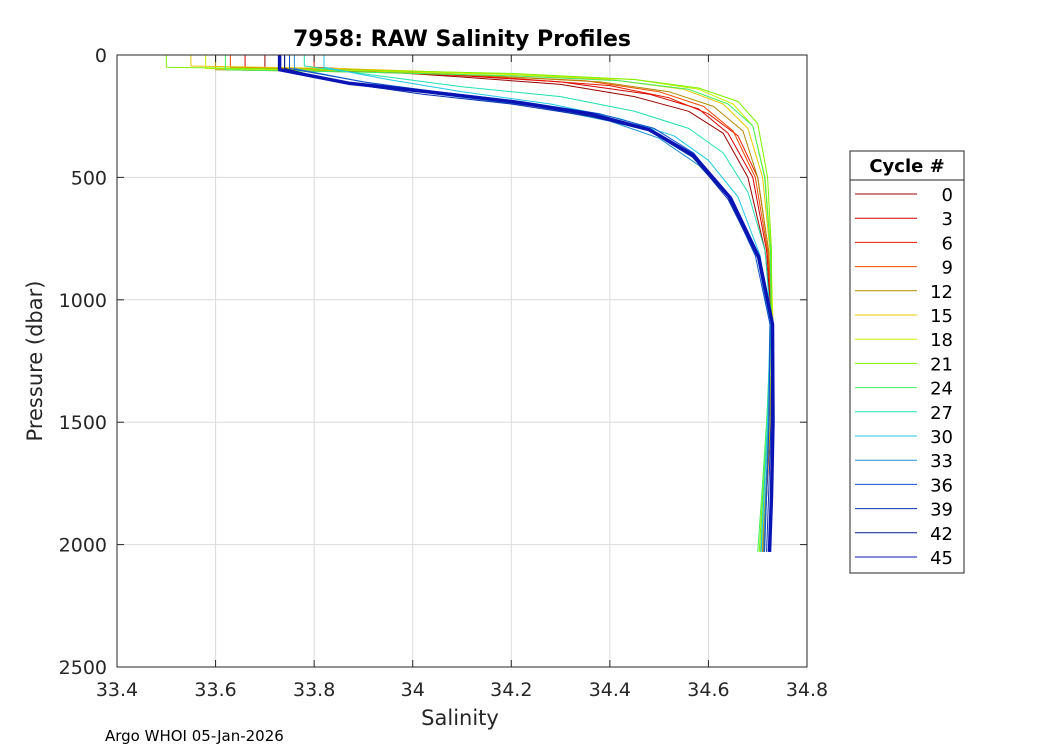 The width and height of the screenshot is (1050, 750). What do you see at coordinates (941, 485) in the screenshot?
I see `legend-label-cycle-36: 36` at bounding box center [941, 485].